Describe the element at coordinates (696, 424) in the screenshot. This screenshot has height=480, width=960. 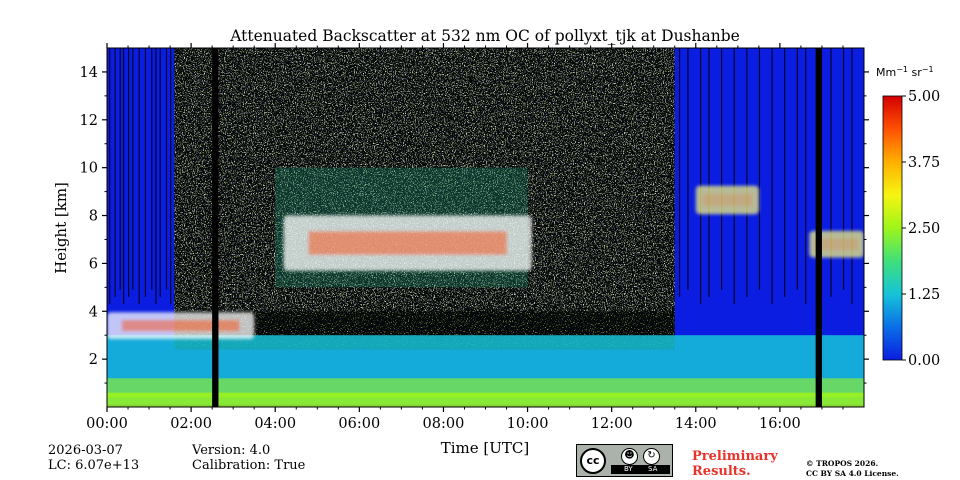
I see `x-tick-label: 14:00` at that location.